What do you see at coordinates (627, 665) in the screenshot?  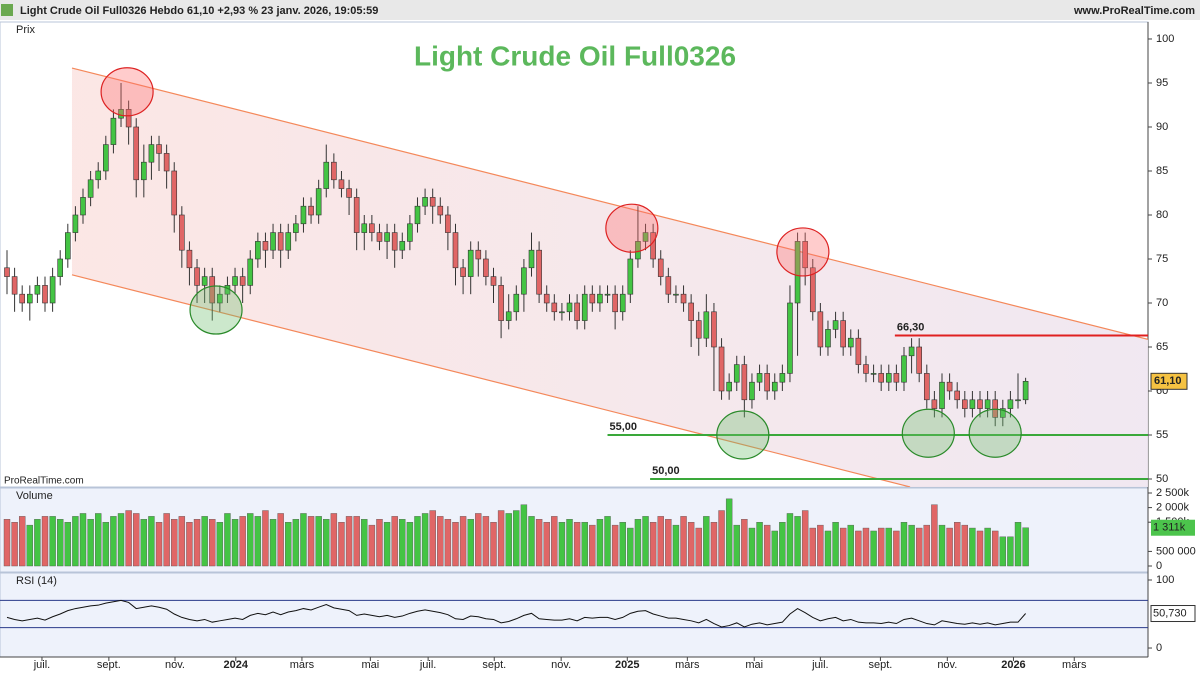 I see `x-tick-label: 2025` at bounding box center [627, 665].